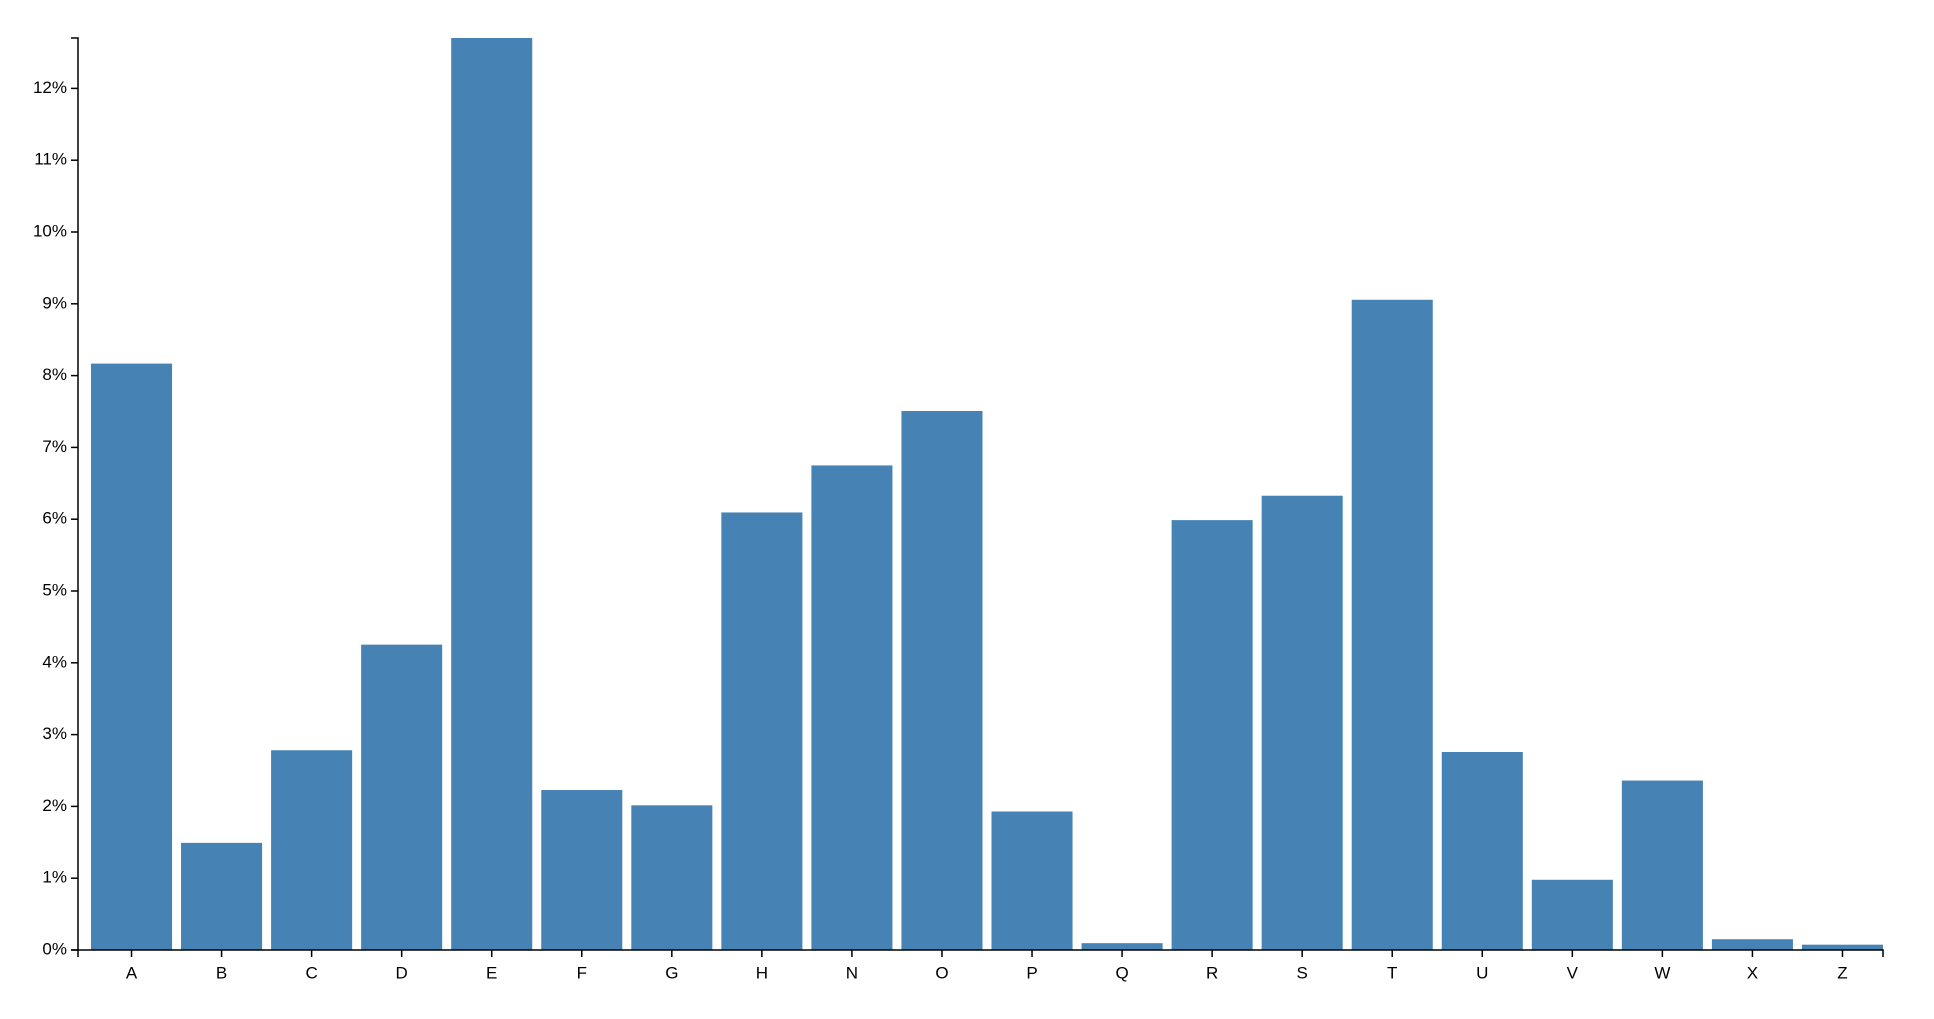  I want to click on x-tick-label: V, so click(1573, 972).